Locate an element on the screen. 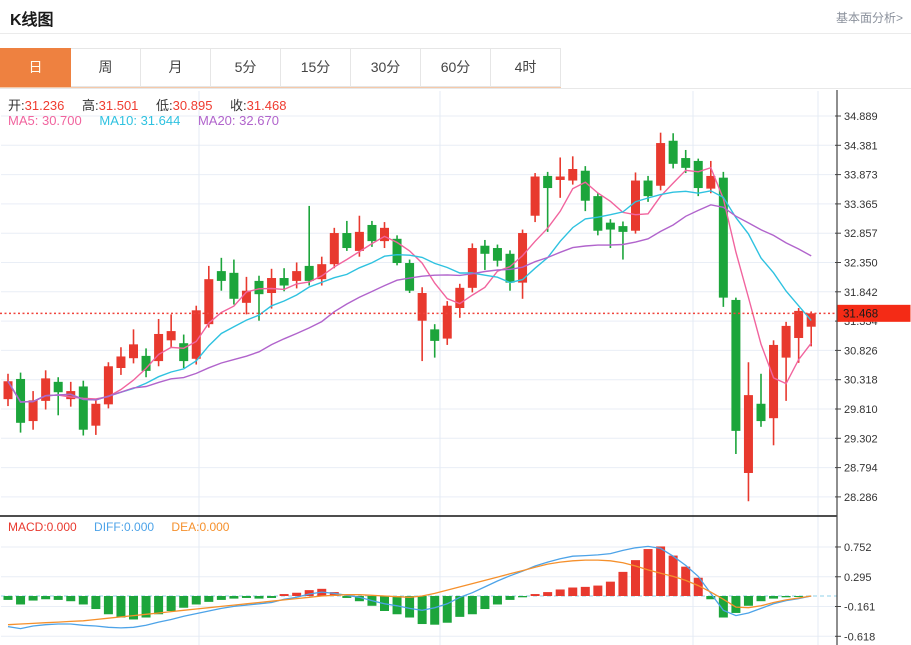 The height and width of the screenshot is (645, 911). tab-15分: 15分 is located at coordinates (316, 67).